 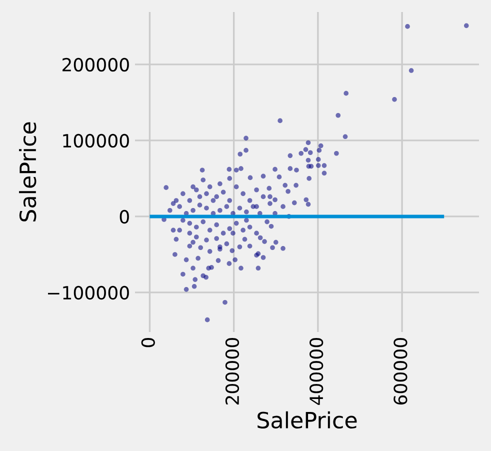 I want to click on y-tick-label: 200000, so click(x=95, y=65).